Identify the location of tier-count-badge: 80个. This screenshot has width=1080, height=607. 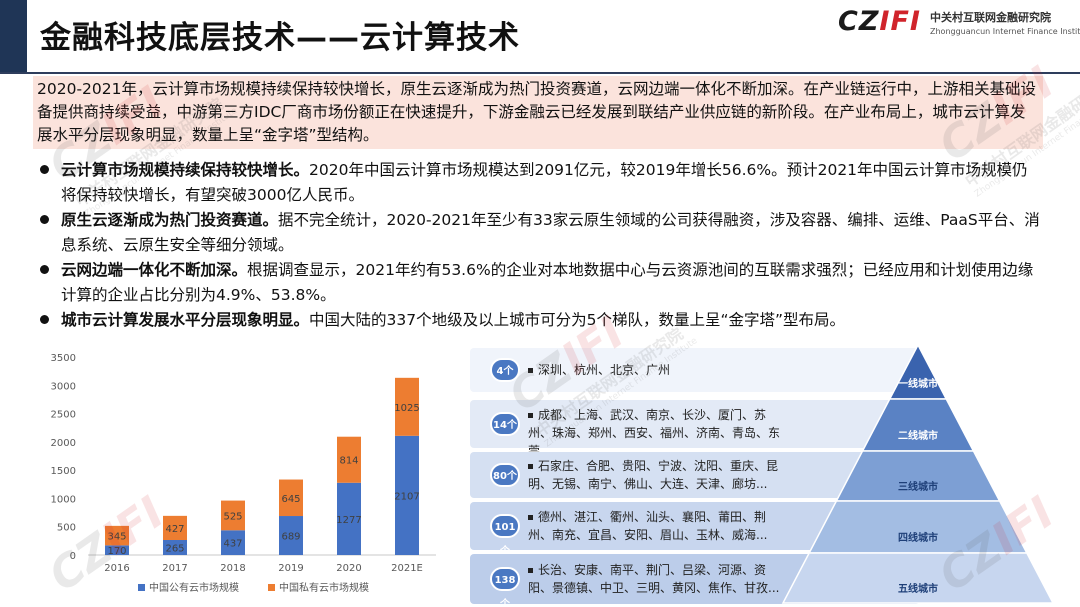
(505, 475).